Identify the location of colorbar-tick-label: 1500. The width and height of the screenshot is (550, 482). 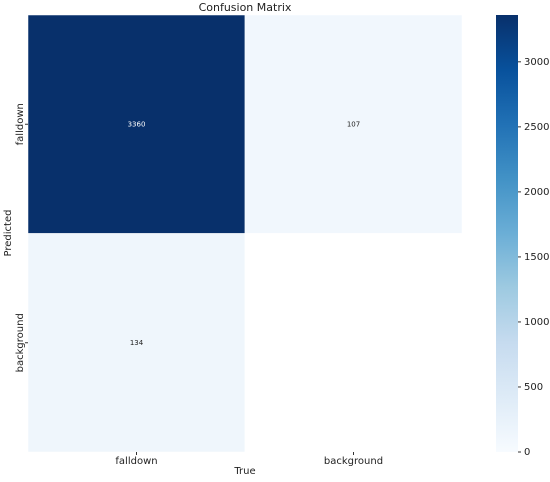
(536, 257).